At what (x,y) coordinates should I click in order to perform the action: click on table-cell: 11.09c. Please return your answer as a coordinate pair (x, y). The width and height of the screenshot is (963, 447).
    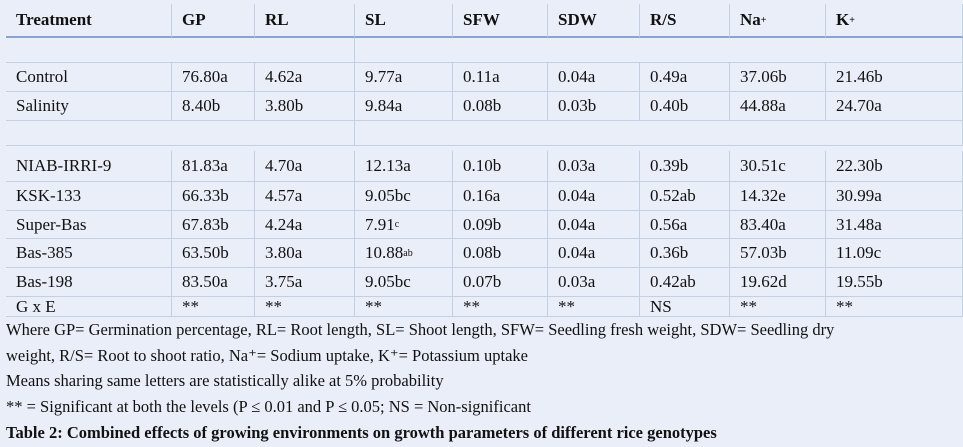
    Looking at the image, I should click on (894, 253).